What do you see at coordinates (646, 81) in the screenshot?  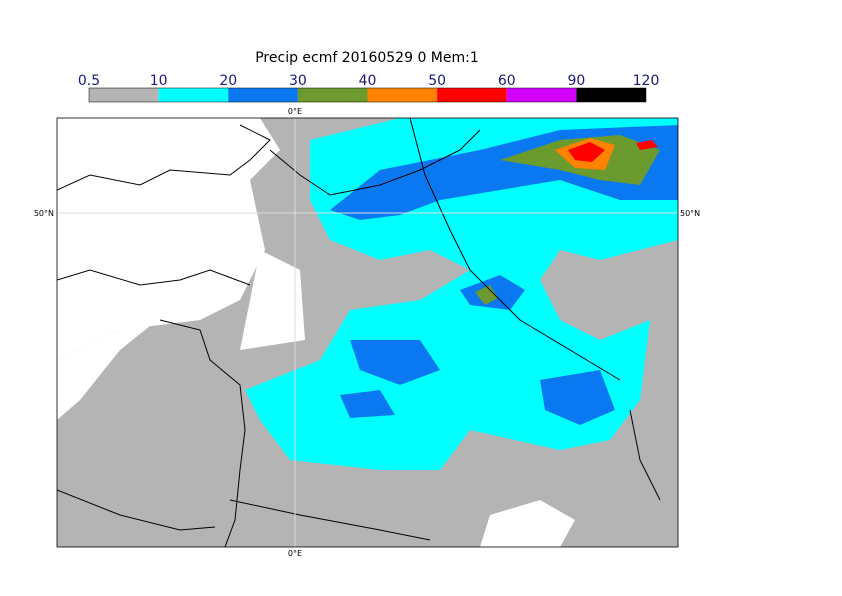 I see `colorbar-label: 120` at bounding box center [646, 81].